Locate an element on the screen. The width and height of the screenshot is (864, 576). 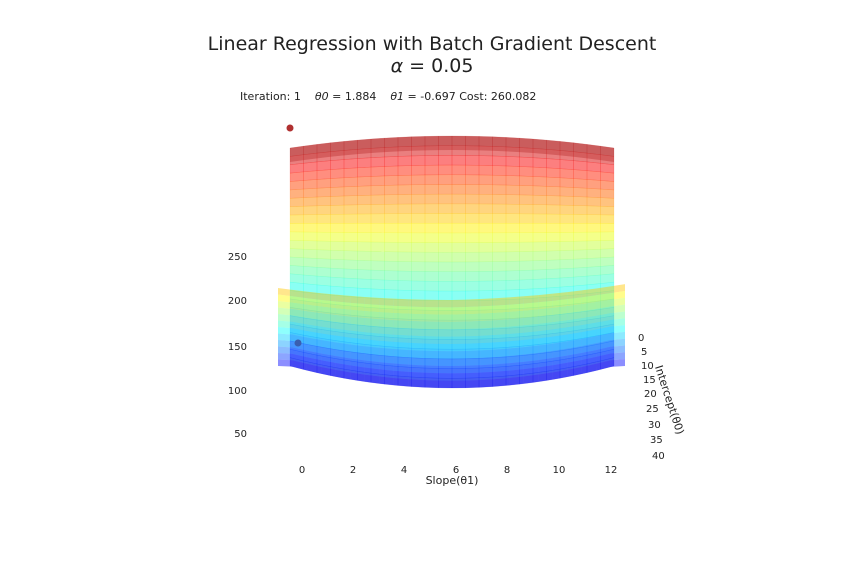
y-tick-label: 40 is located at coordinates (658, 456).